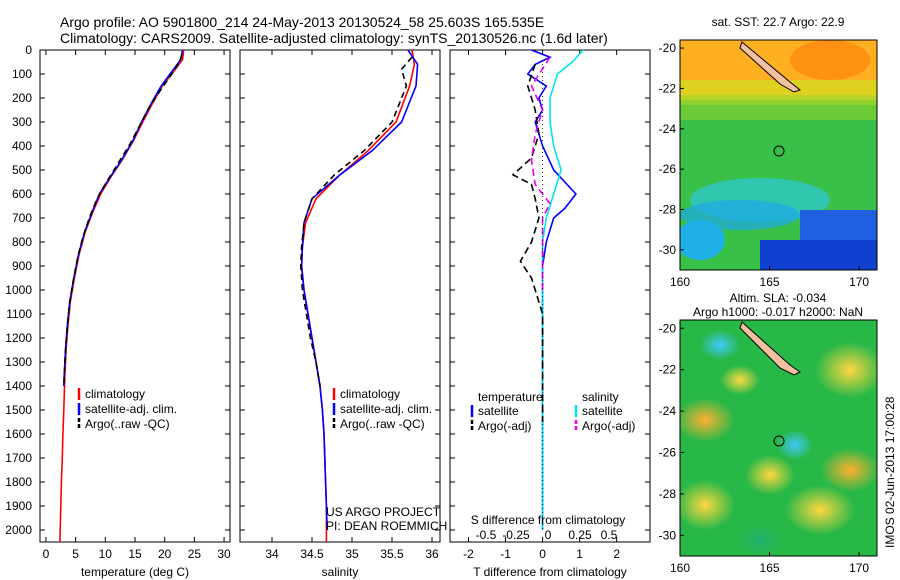 The image size is (900, 580). I want to click on series-line-salinity-argo-adj-, so click(540, 173).